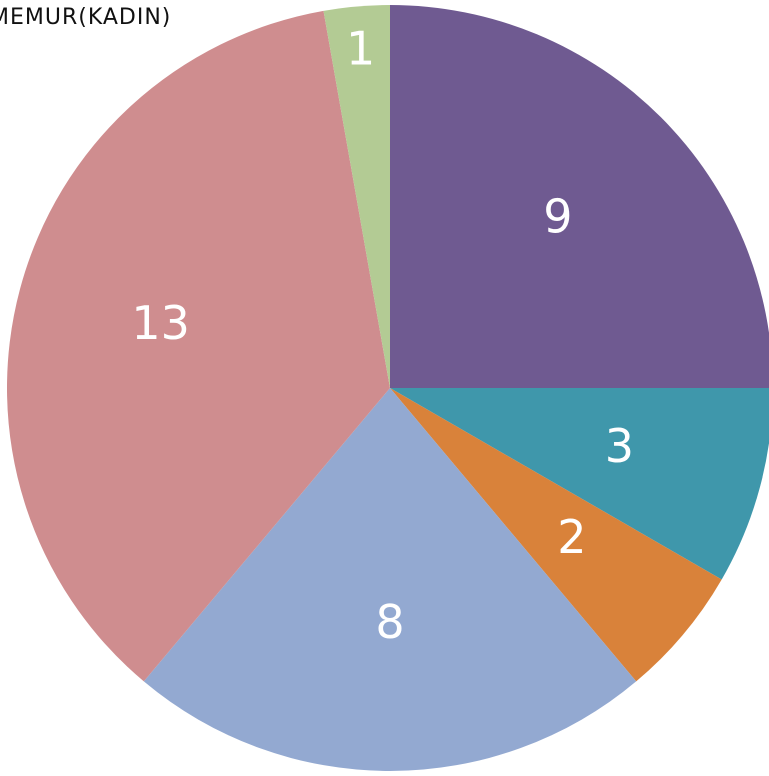 This screenshot has width=769, height=776. What do you see at coordinates (160, 323) in the screenshot?
I see `data-label: 13` at bounding box center [160, 323].